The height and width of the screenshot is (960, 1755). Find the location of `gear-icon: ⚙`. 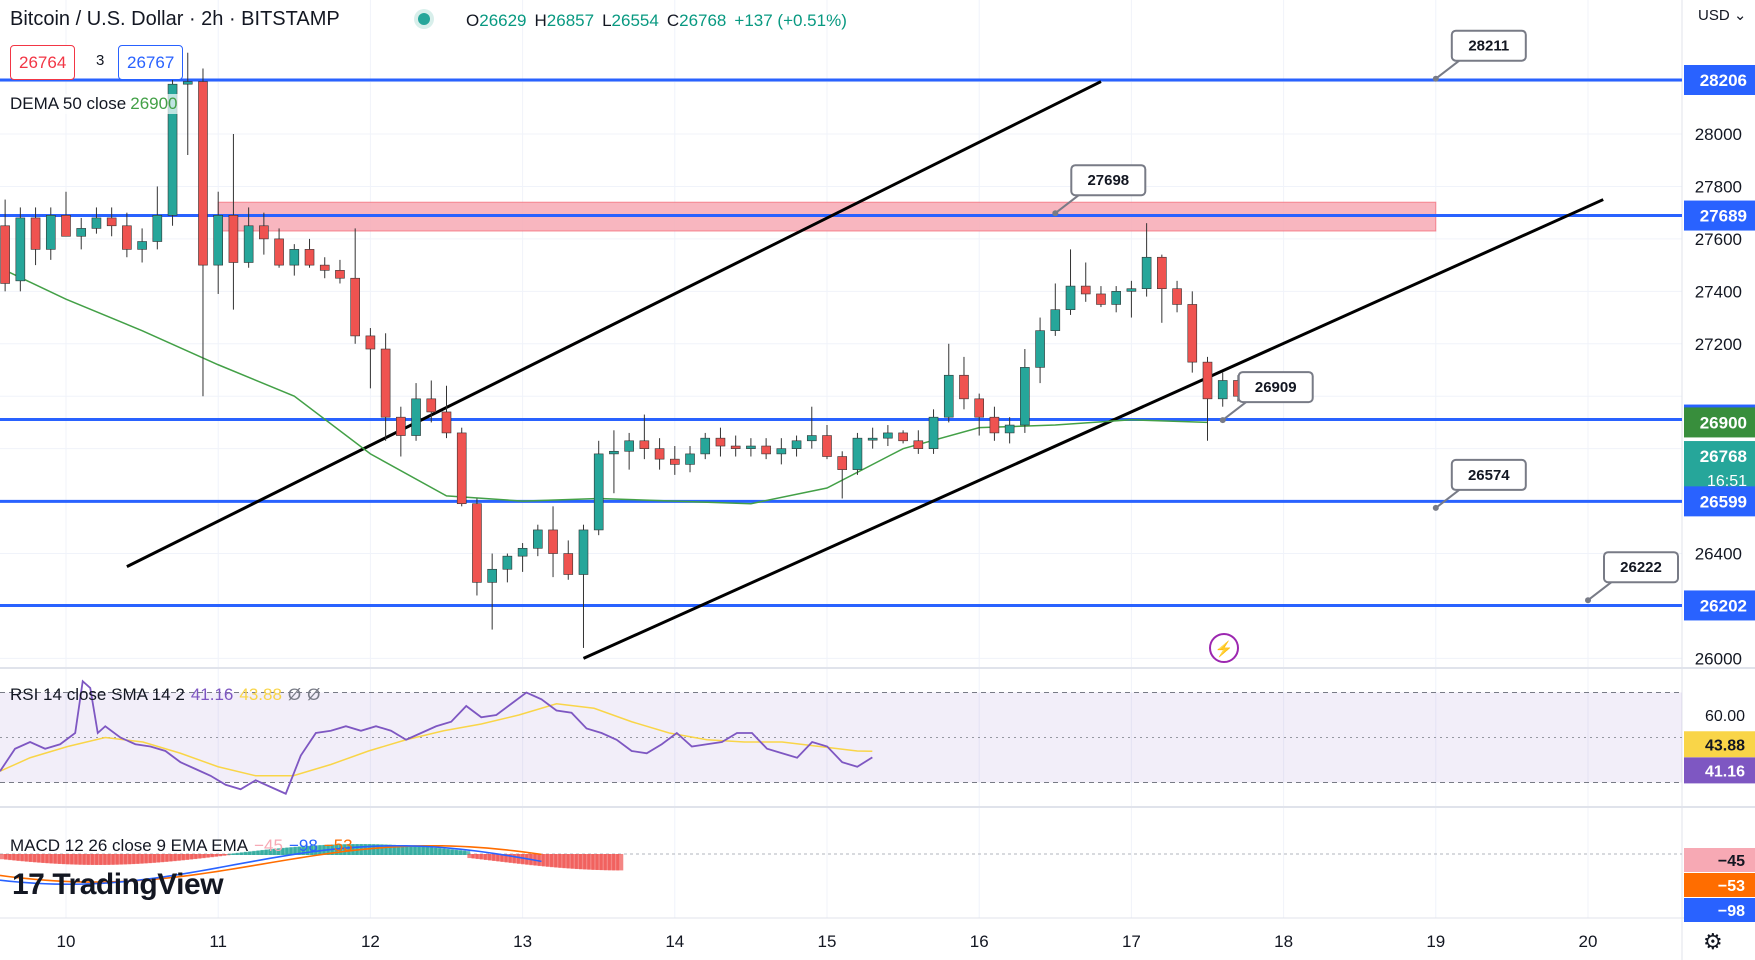

gear-icon: ⚙ is located at coordinates (1713, 941).